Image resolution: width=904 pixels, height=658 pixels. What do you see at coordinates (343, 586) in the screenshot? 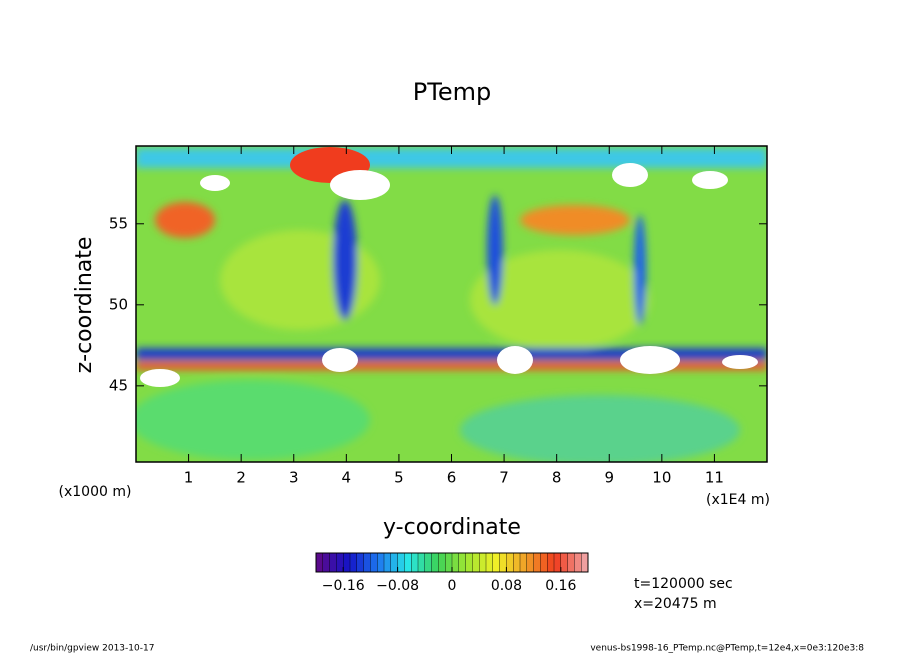
I see `colorbar-tick-label: −0.16` at bounding box center [343, 586].